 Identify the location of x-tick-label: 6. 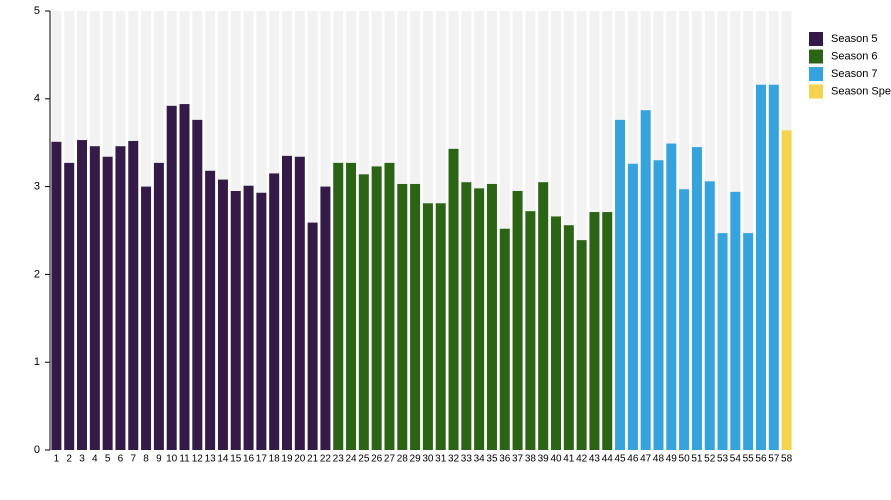
(121, 459).